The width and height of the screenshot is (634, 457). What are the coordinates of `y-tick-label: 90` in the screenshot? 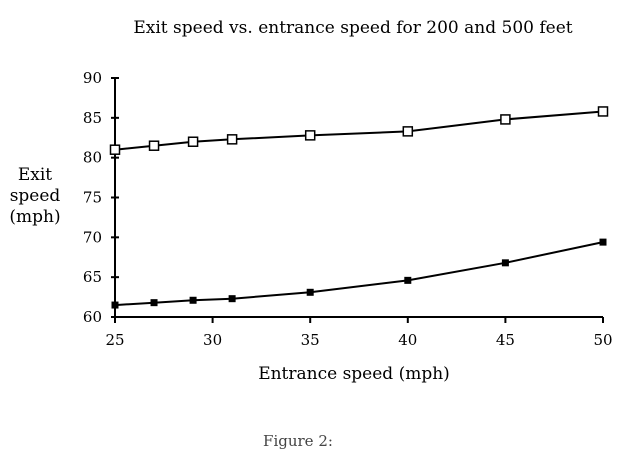 It's located at (92, 78).